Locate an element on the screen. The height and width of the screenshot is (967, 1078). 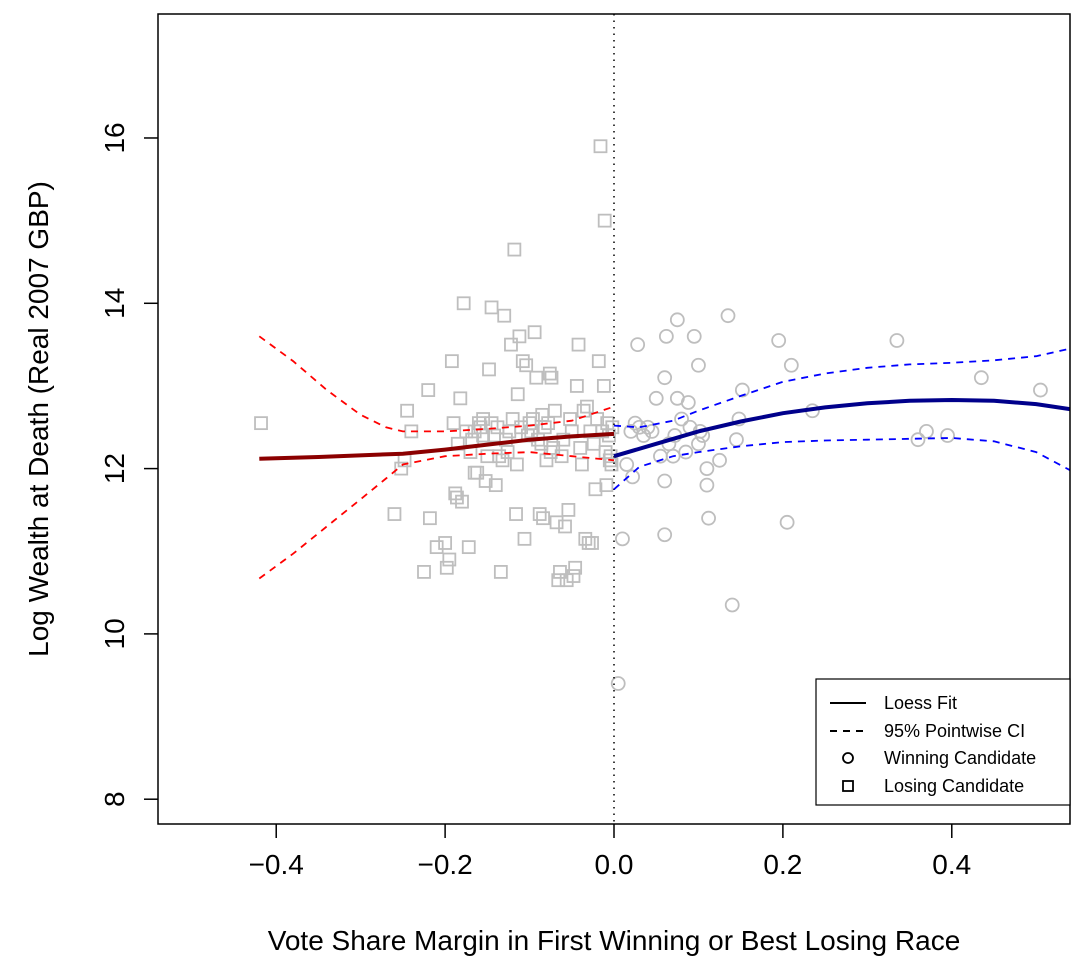
y-tick-label: 8 is located at coordinates (114, 799).